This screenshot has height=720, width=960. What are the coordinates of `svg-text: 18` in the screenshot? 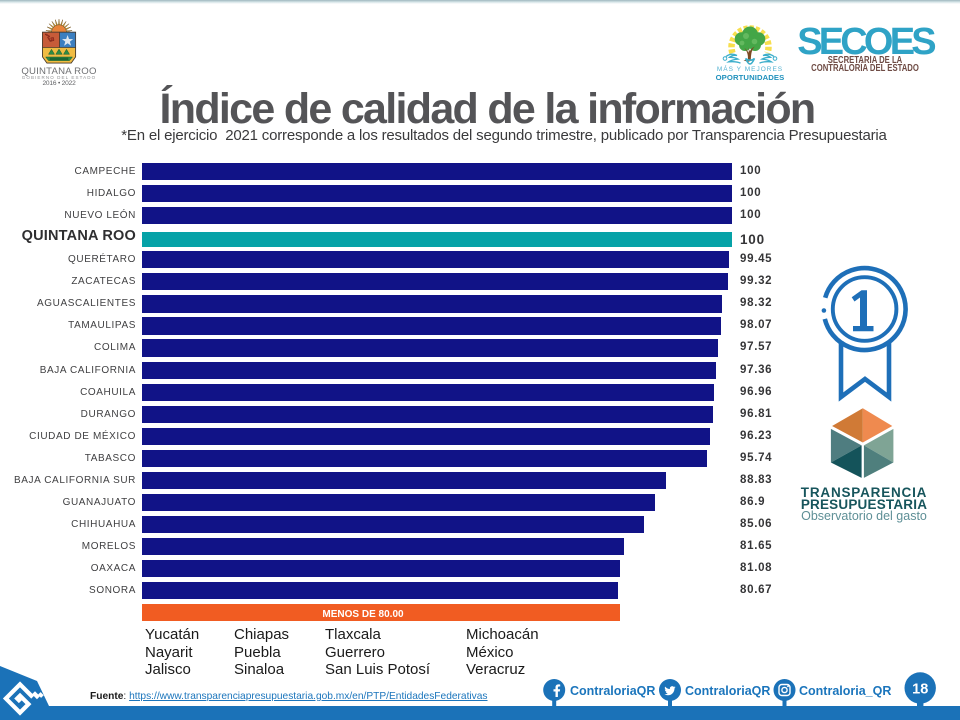 It's located at (920, 689).